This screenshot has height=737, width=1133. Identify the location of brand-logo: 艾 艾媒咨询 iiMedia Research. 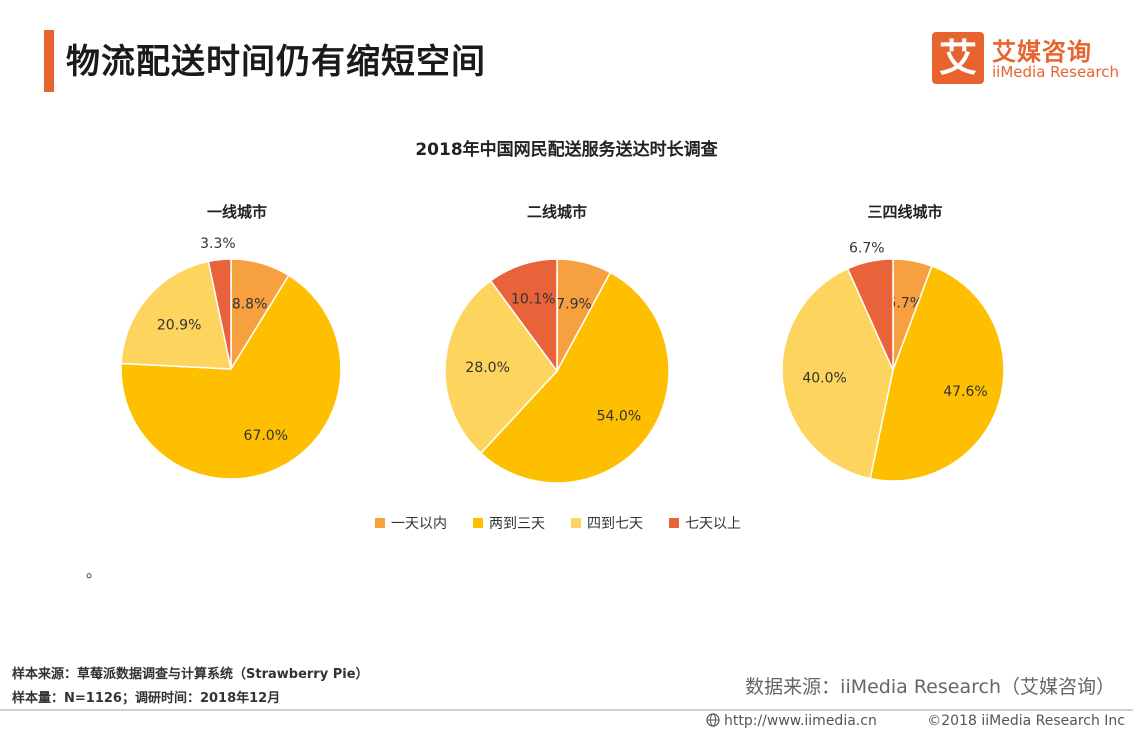
(1025, 59).